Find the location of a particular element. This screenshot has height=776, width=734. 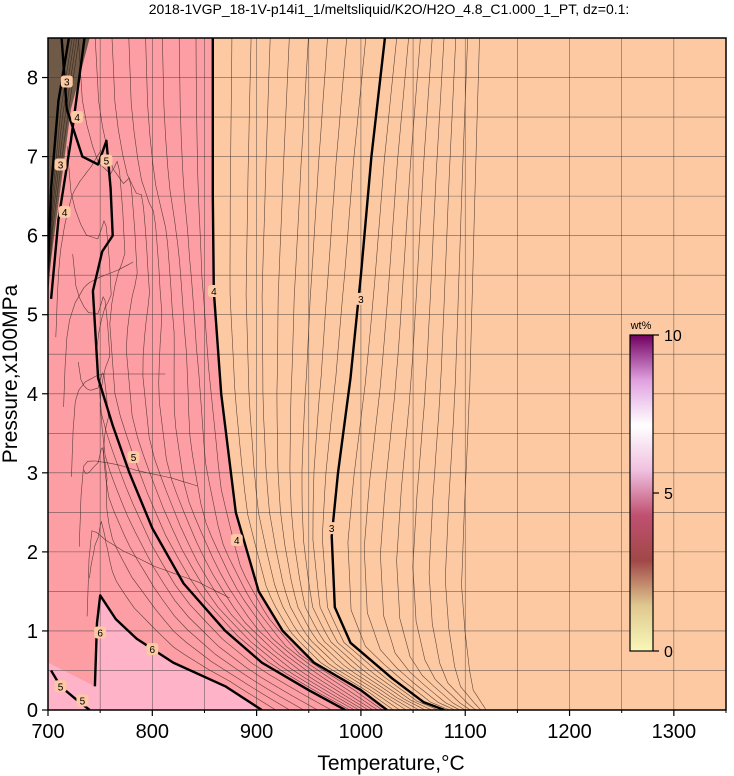

x-tick-label: 900 is located at coordinates (256, 732).